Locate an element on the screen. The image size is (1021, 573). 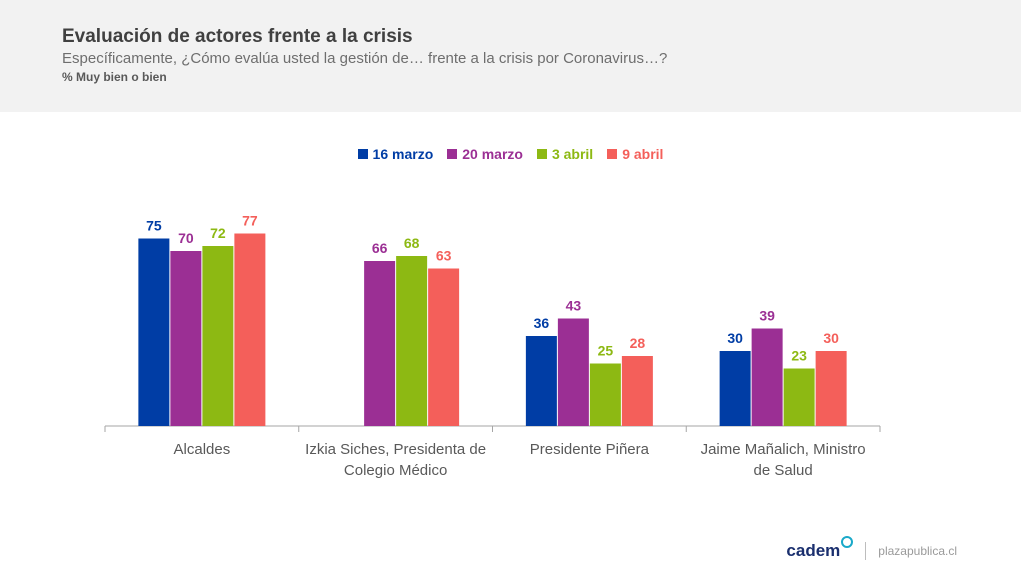
data-label: 43 is located at coordinates (574, 306).